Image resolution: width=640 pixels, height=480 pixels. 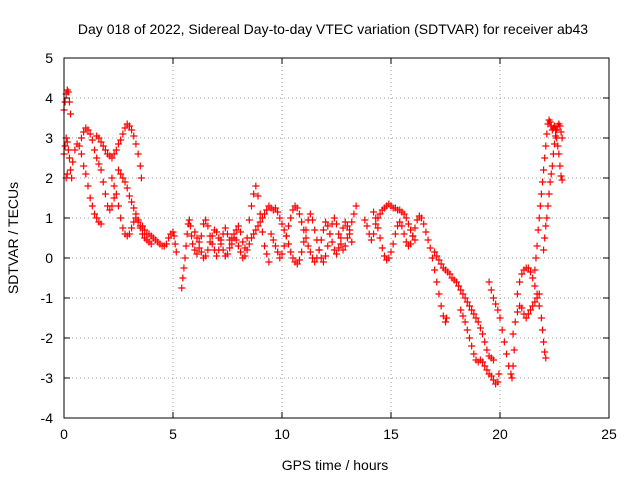 What do you see at coordinates (47, 338) in the screenshot?
I see `y-tick-label: -2` at bounding box center [47, 338].